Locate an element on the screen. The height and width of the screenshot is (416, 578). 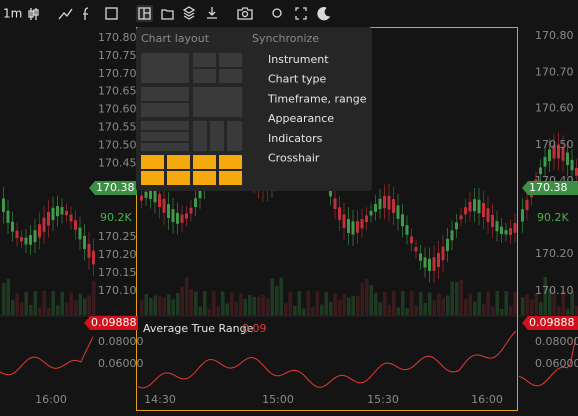
price-label: 170.10 is located at coordinates (117, 290).